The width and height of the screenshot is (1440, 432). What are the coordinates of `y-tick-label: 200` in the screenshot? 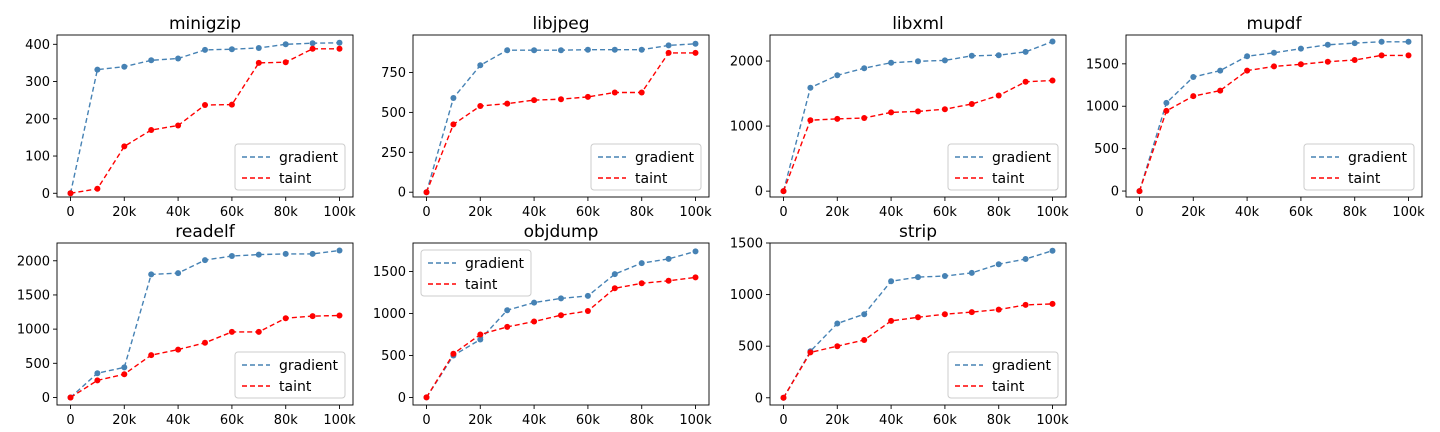 It's located at (37, 119).